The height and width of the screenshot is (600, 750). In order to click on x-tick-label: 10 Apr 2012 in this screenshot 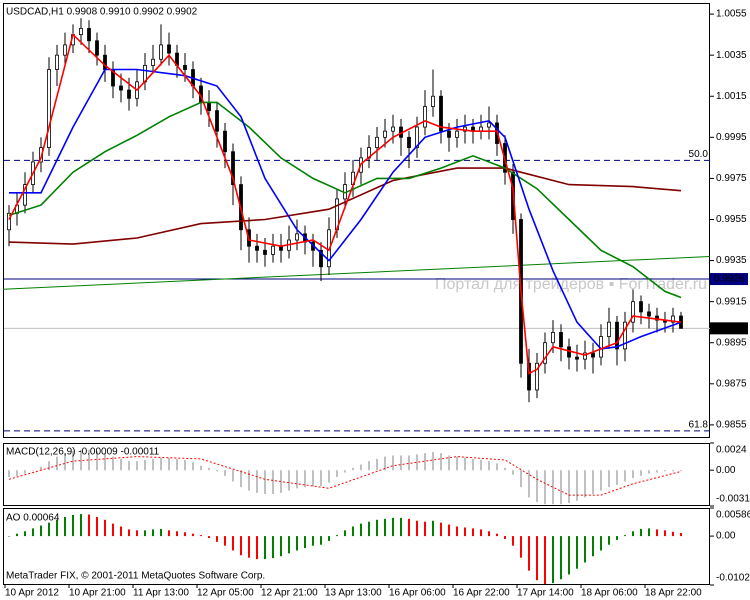, I will do `click(32, 593)`.